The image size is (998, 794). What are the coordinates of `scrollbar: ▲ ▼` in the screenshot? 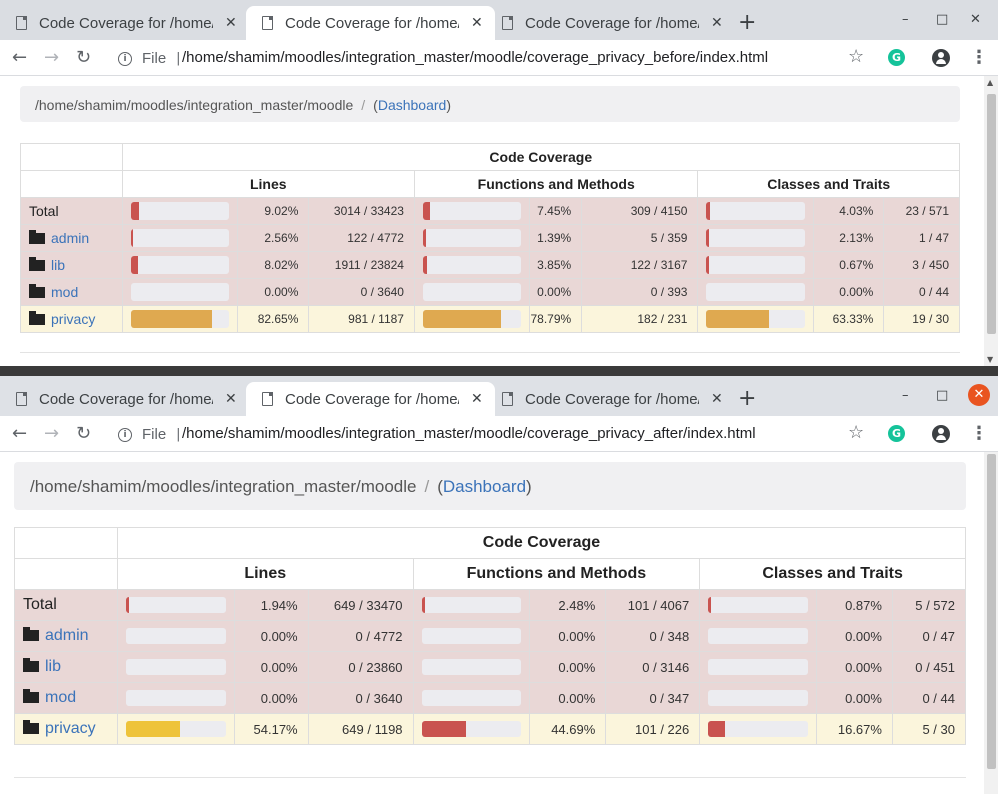 It's located at (991, 221).